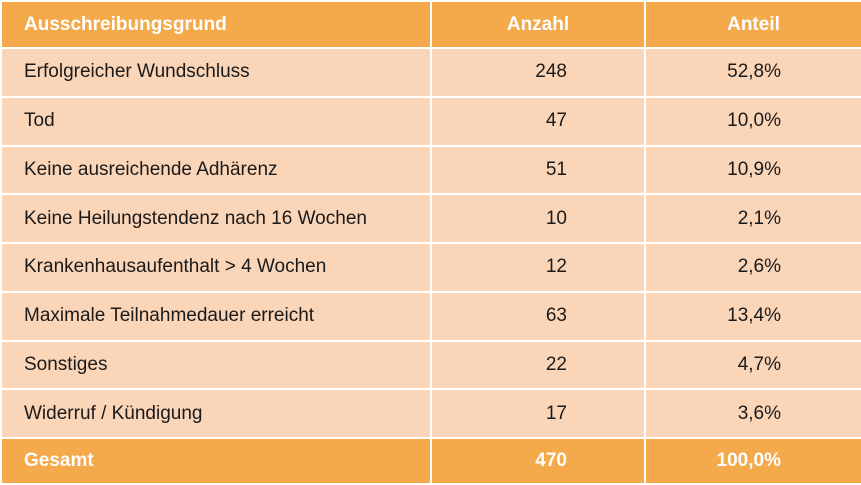 This screenshot has height=485, width=861. I want to click on table-row: Tod 47 10,0%, so click(430, 121).